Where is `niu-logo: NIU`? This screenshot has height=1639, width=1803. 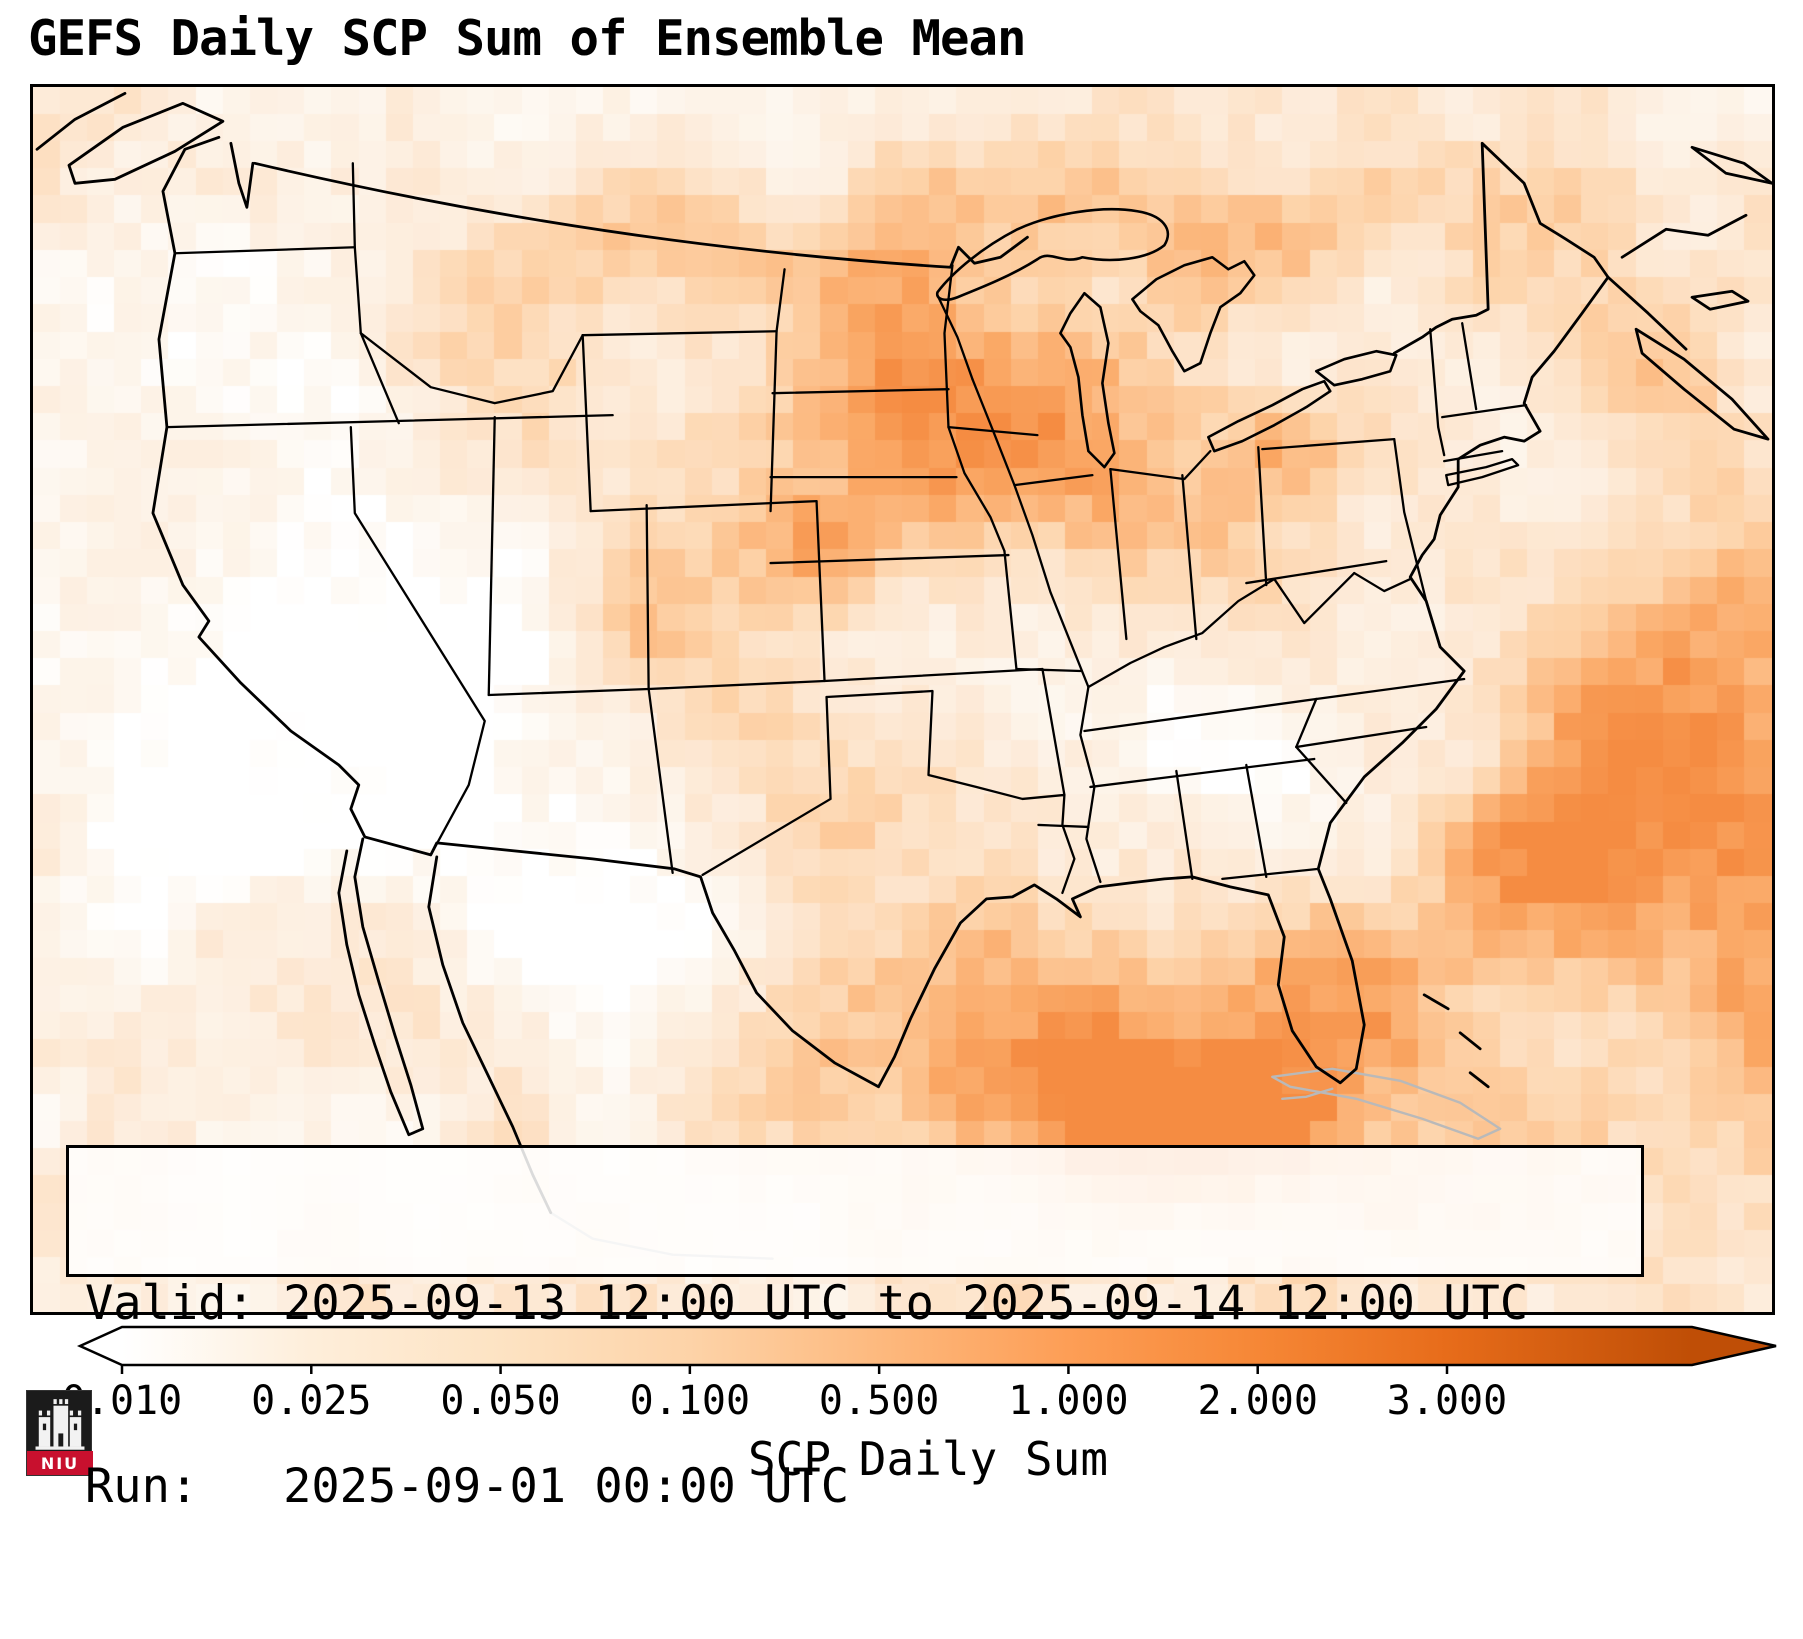
niu-logo: NIU is located at coordinates (59, 1433).